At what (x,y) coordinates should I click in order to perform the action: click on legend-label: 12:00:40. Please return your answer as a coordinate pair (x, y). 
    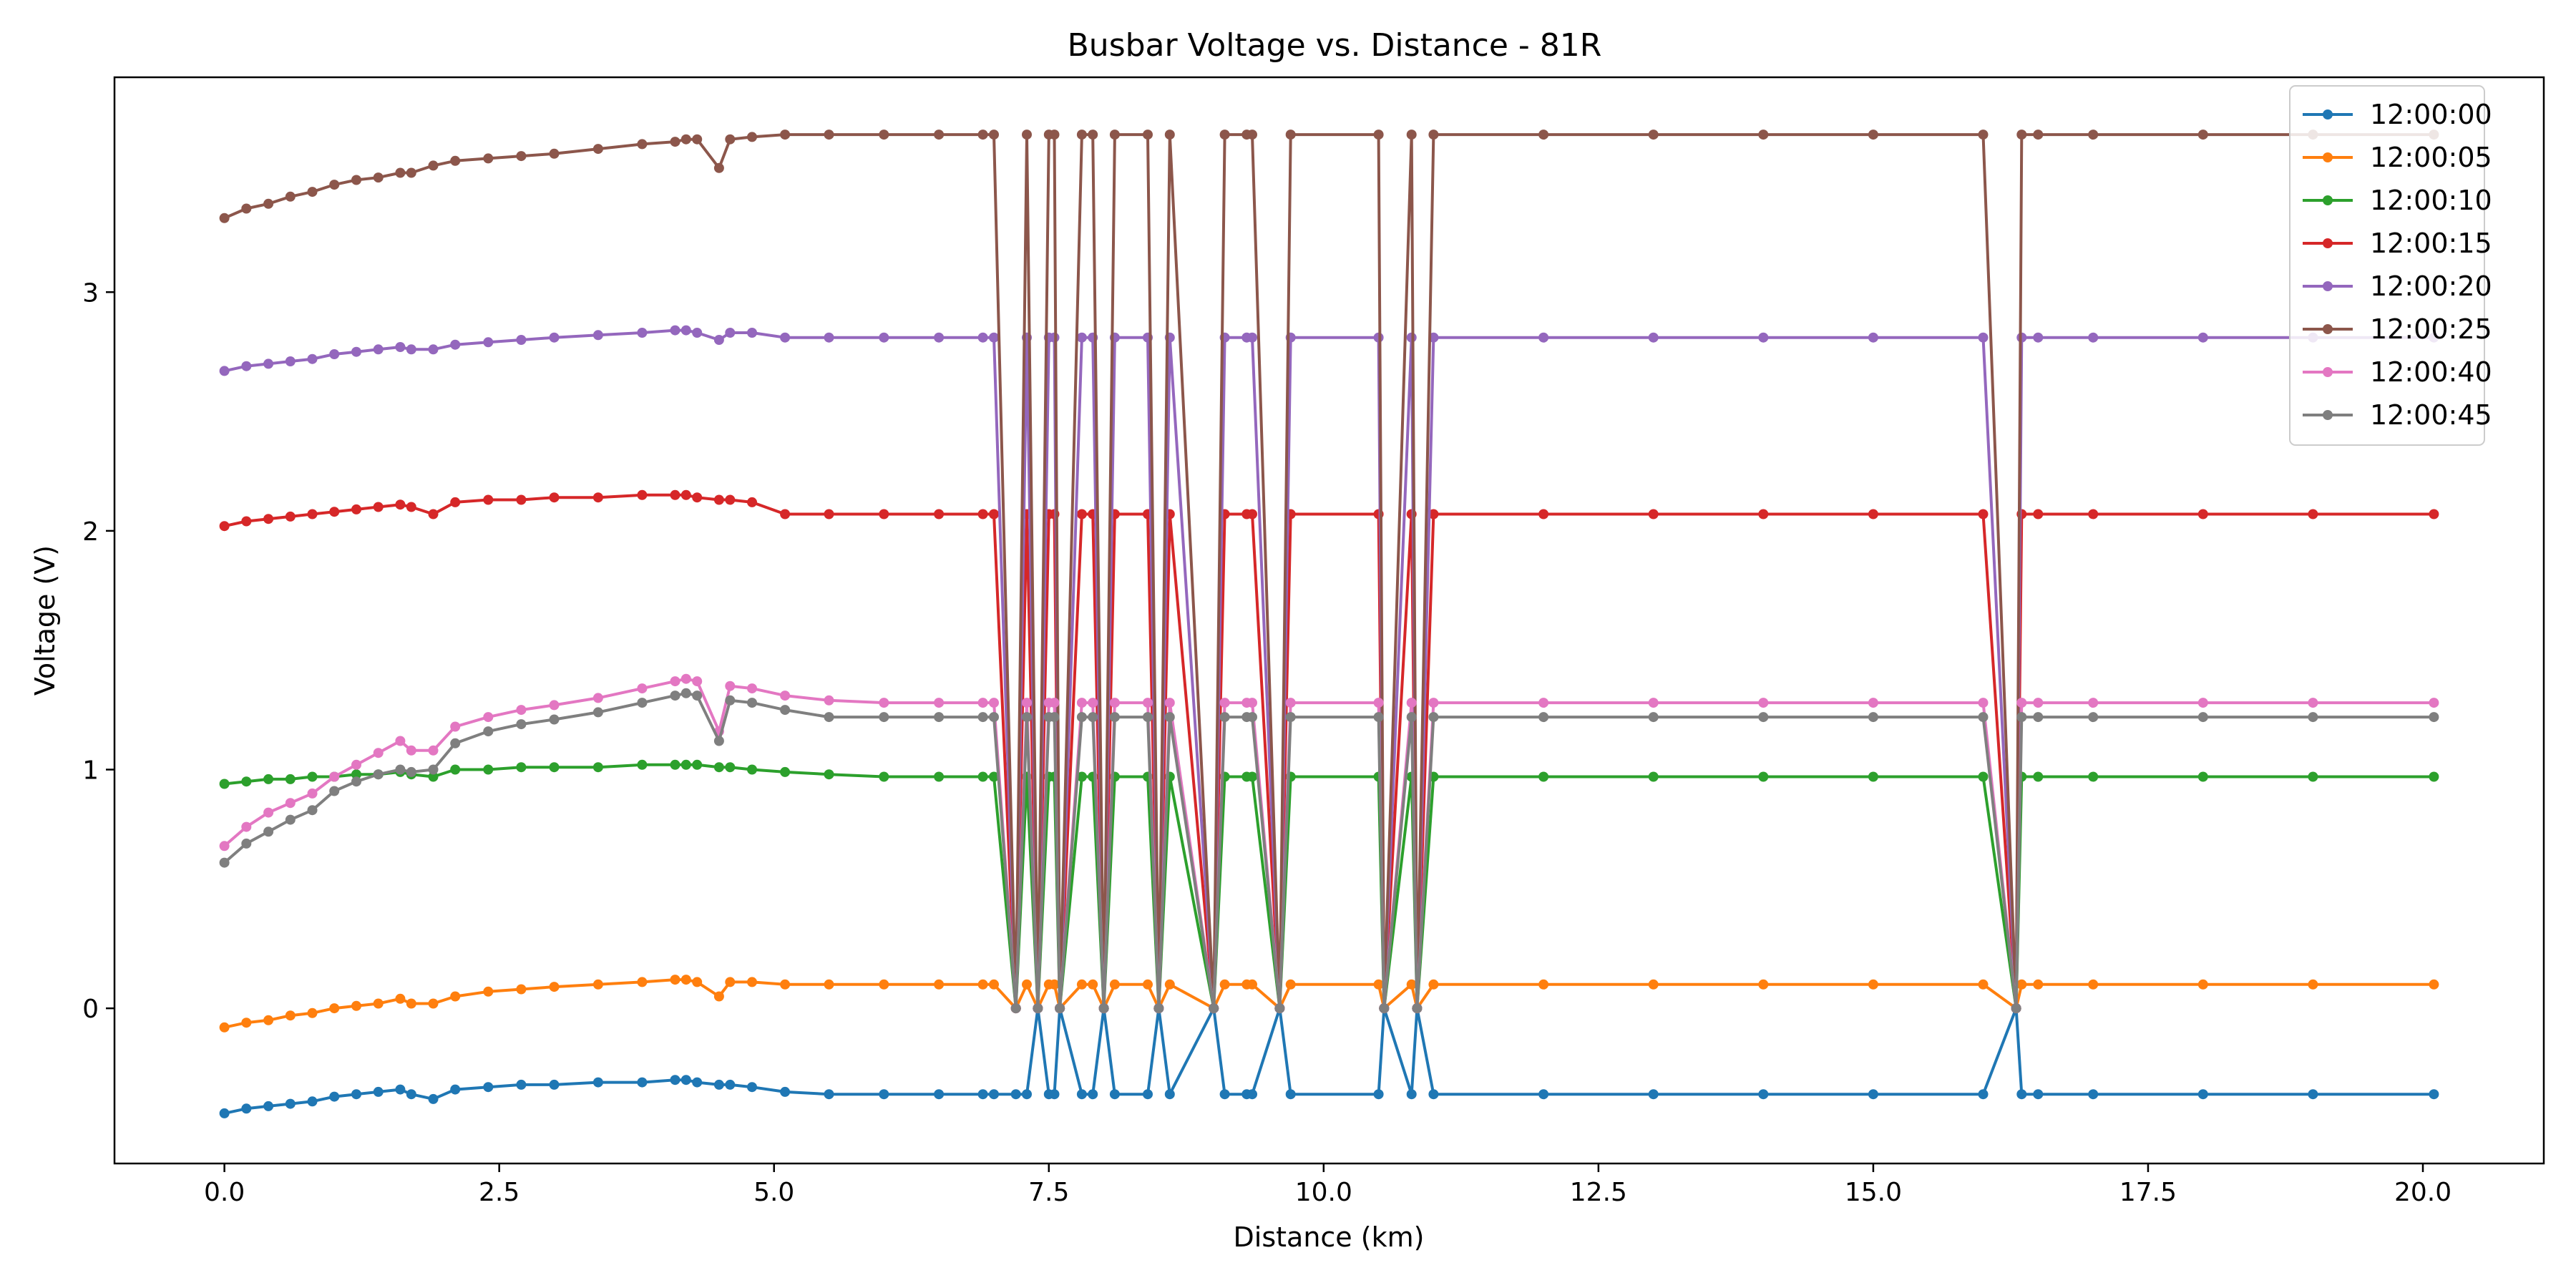
    Looking at the image, I should click on (2431, 372).